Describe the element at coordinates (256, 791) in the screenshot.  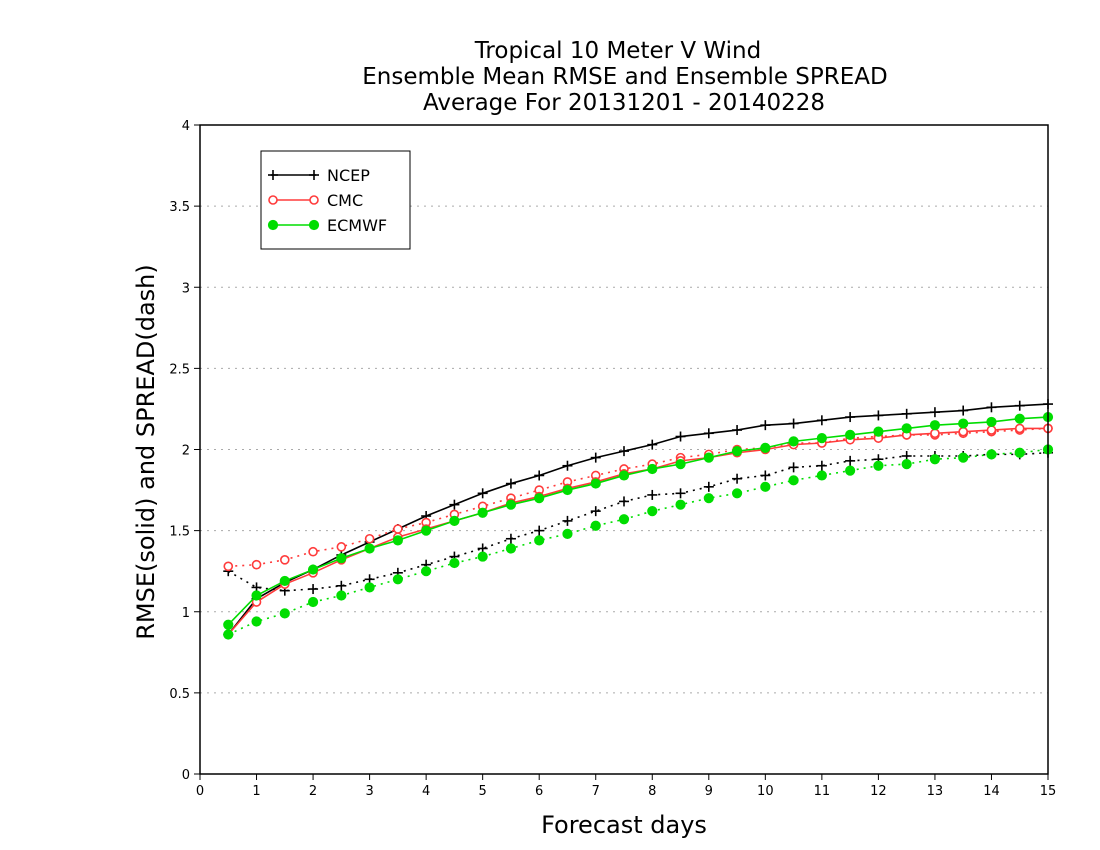
I see `x-tick-label-1: 1` at that location.